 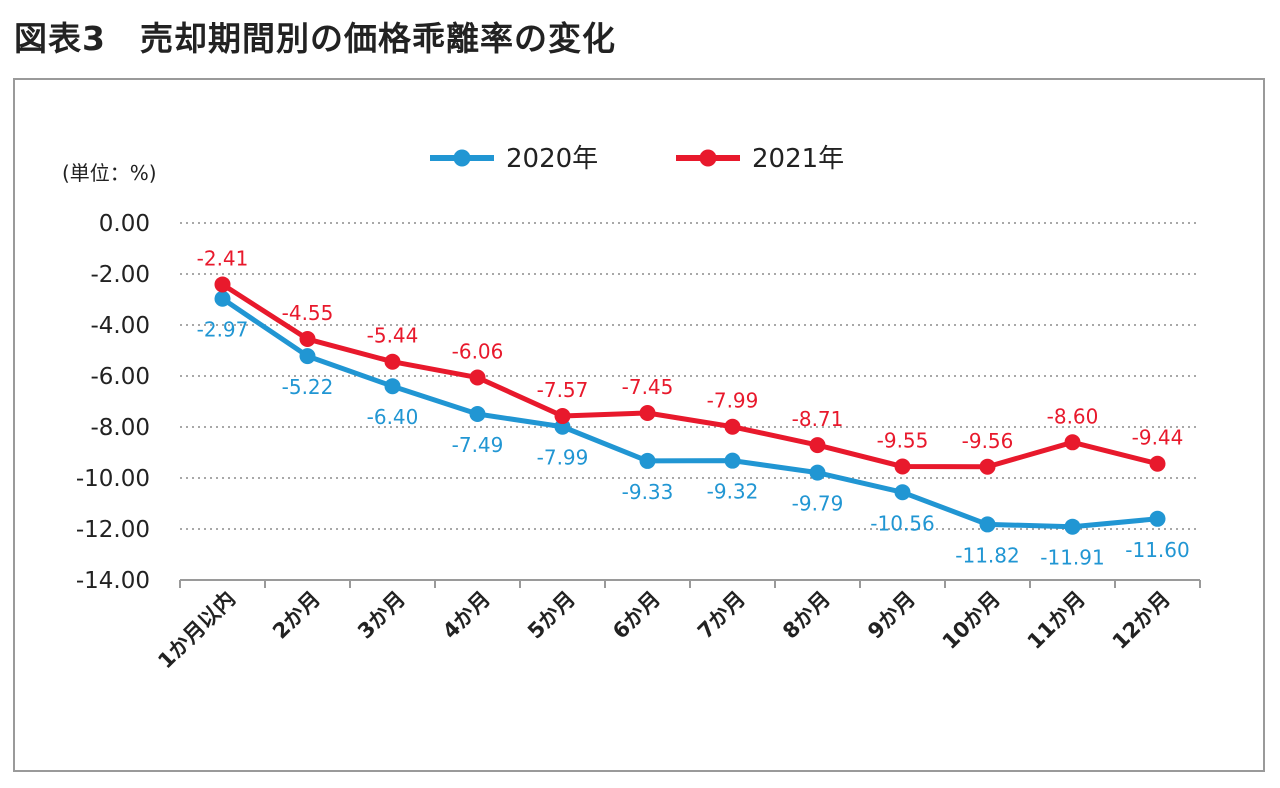 I want to click on data-label: -4.55, so click(x=308, y=313).